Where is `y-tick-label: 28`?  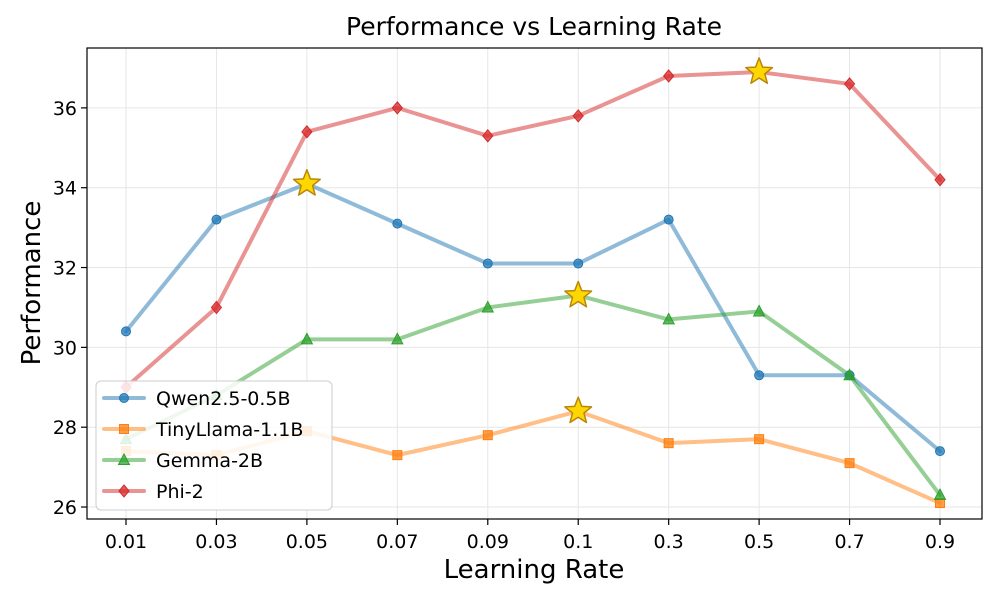 y-tick-label: 28 is located at coordinates (65, 428).